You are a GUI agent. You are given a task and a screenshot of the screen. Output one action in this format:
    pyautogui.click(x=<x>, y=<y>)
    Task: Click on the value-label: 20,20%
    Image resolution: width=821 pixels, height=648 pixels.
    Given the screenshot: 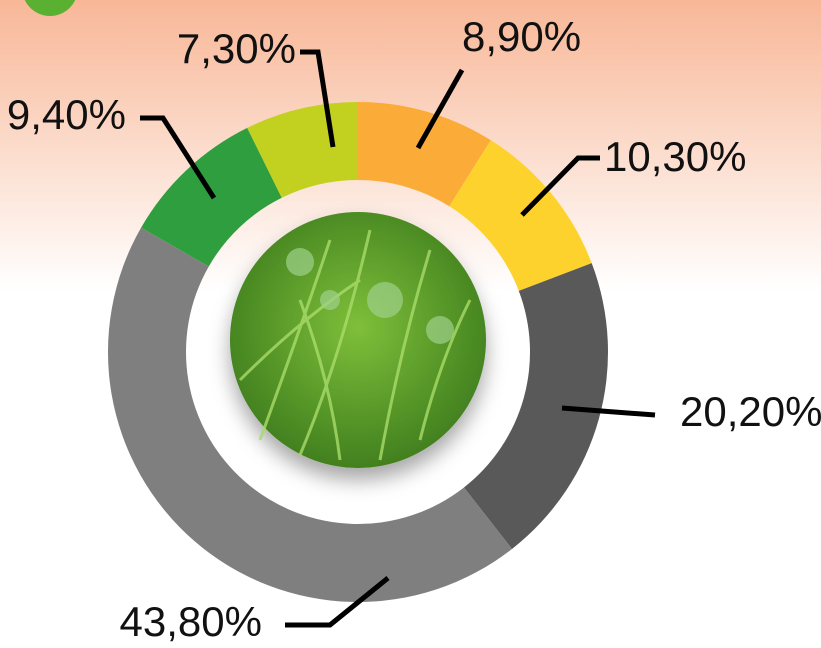 What is the action you would take?
    pyautogui.click(x=750, y=411)
    